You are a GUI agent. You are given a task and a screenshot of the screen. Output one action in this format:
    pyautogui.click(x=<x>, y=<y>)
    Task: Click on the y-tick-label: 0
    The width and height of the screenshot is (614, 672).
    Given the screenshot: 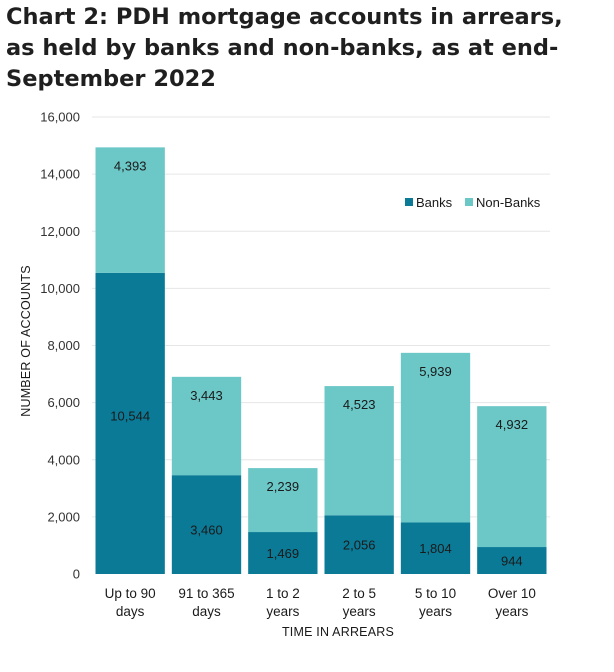 What is the action you would take?
    pyautogui.click(x=76, y=574)
    